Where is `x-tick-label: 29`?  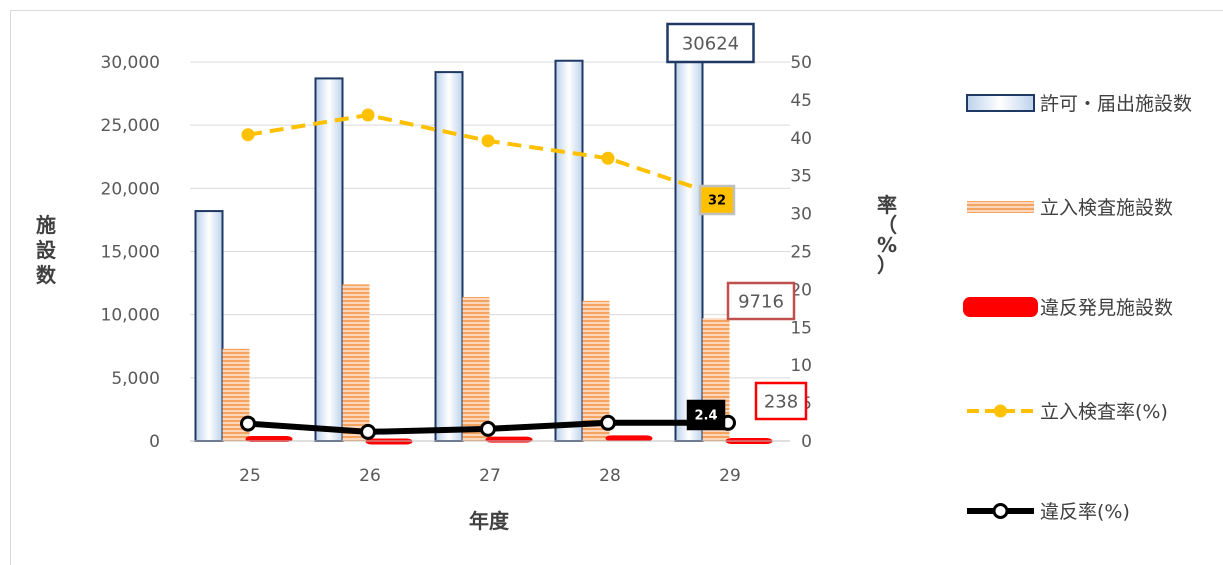 x-tick-label: 29 is located at coordinates (730, 476).